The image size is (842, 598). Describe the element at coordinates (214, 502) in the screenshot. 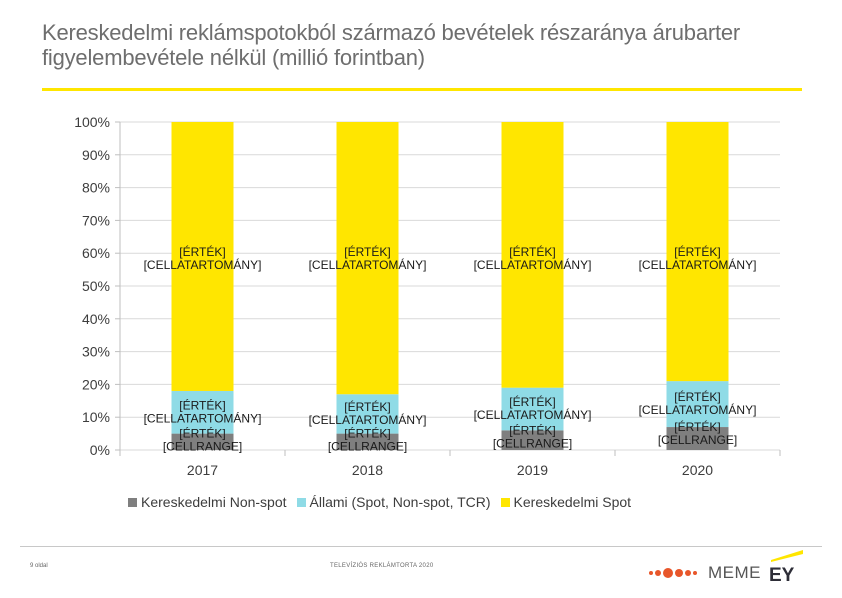

I see `legend-label-non-spot: Kereskedelmi Non-spot` at that location.